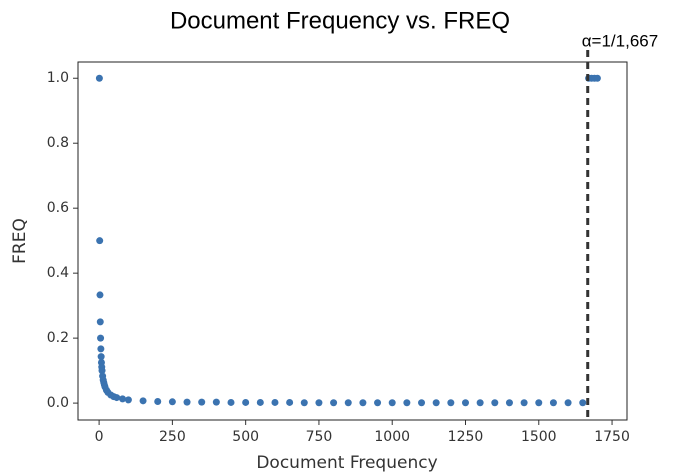 The width and height of the screenshot is (681, 472). I want to click on y-tick-label: 0.6, so click(58, 208).